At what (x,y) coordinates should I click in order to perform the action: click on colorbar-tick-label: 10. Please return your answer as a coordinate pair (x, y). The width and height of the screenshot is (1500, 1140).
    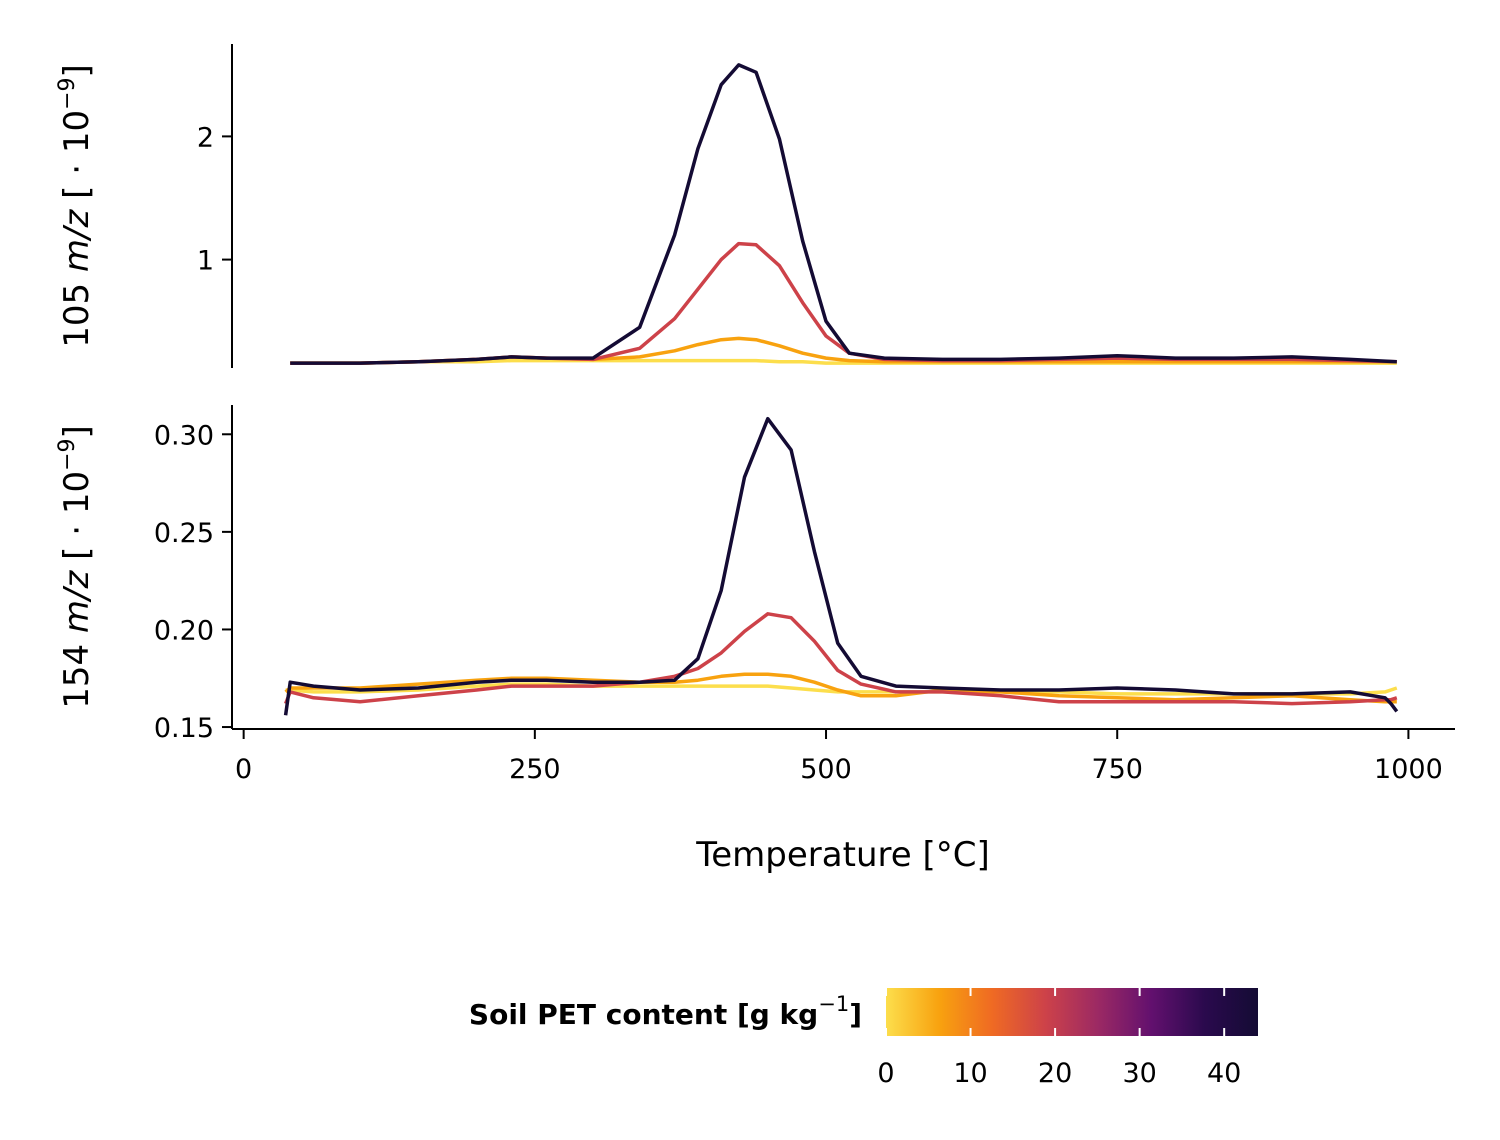
    Looking at the image, I should click on (970, 1073).